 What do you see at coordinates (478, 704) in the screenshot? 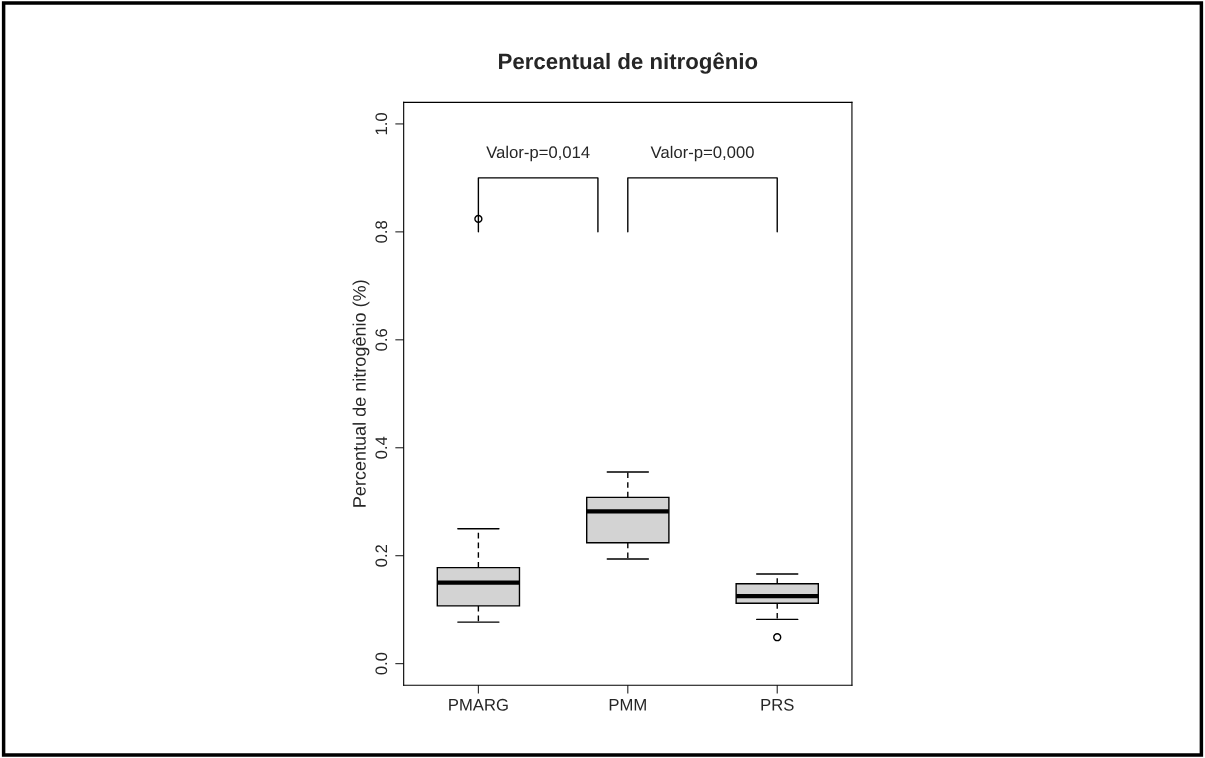
I see `x-tick-label: PMARG` at bounding box center [478, 704].